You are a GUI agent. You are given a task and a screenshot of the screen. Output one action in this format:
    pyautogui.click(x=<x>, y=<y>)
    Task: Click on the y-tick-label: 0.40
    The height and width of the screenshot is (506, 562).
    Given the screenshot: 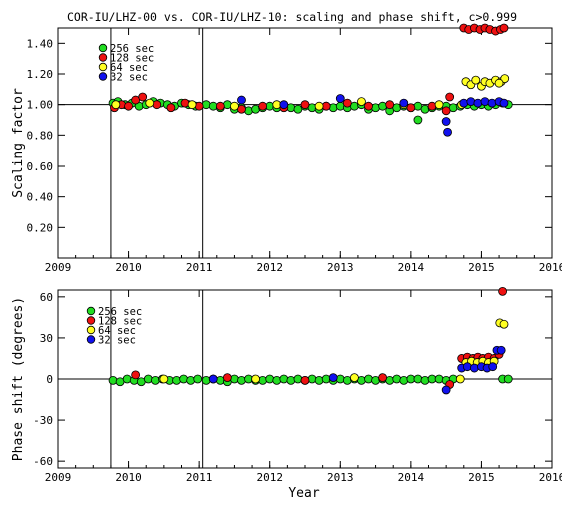 What is the action you would take?
    pyautogui.click(x=40, y=197)
    